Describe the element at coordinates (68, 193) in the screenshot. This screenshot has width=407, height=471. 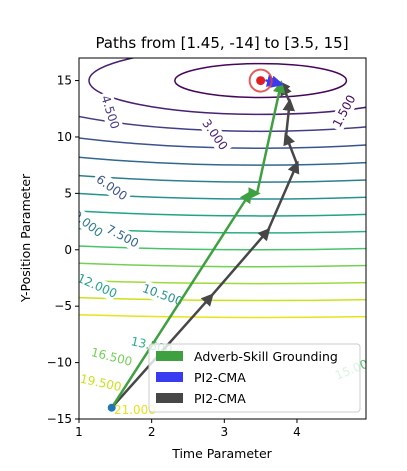
I see `y-tick-label: 5` at that location.